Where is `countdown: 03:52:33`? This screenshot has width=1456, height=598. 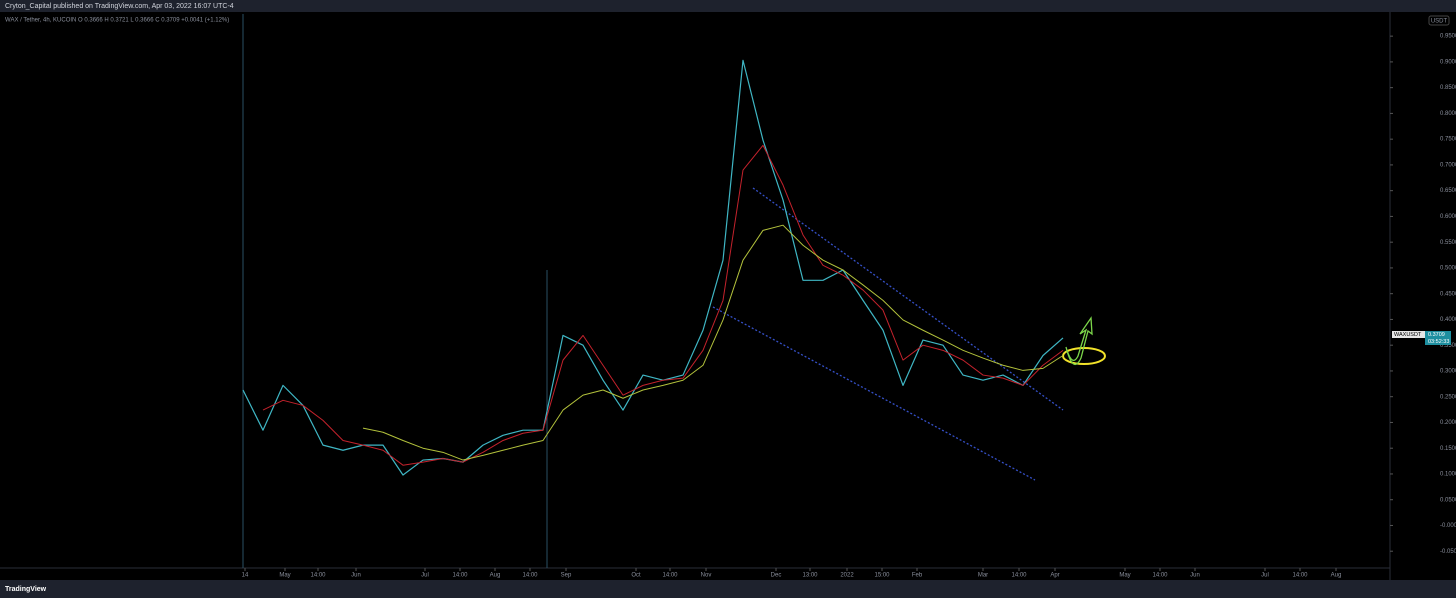 countdown: 03:52:33 is located at coordinates (1438, 342).